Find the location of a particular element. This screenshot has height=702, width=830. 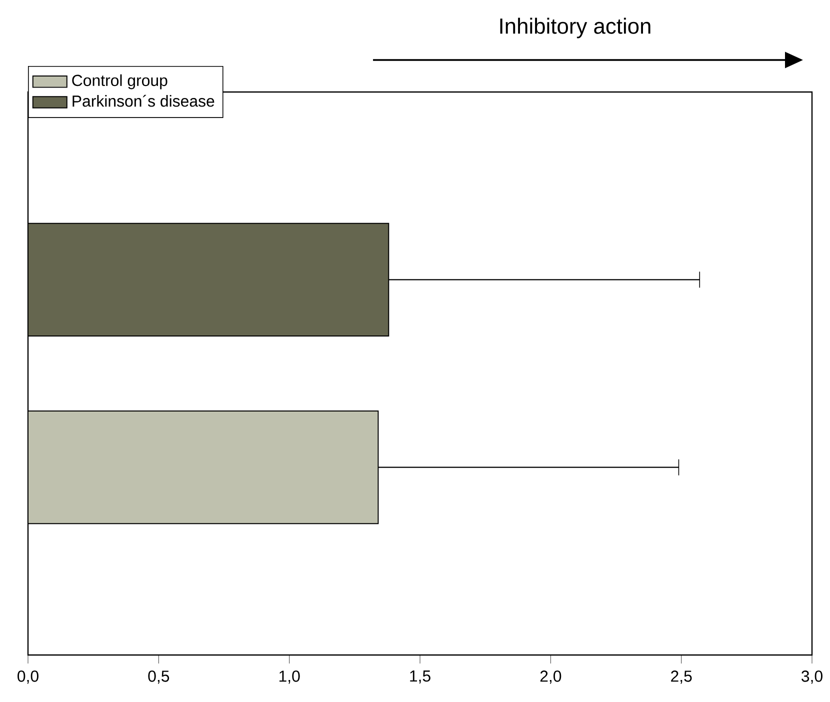

x-tick-label: 0,0 is located at coordinates (28, 677).